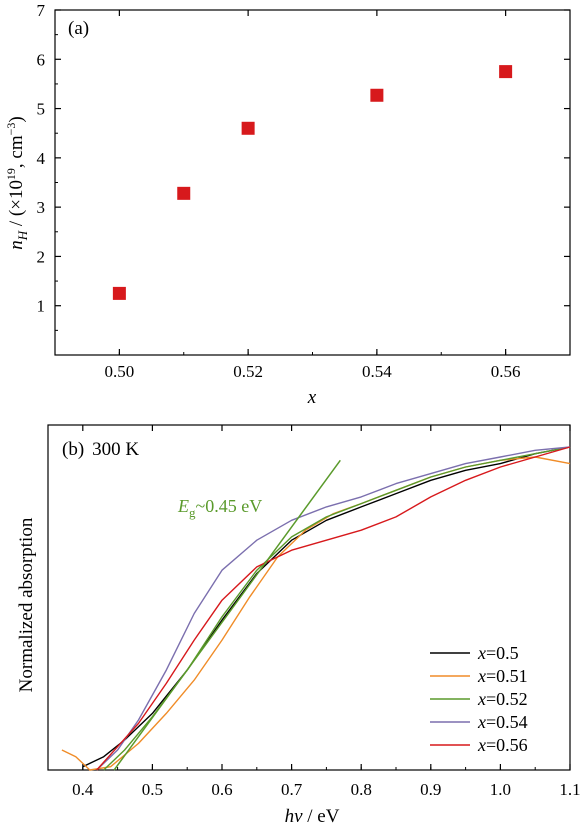 This screenshot has height=833, width=583. Describe the element at coordinates (16, 151) in the screenshot. I see `ylabel-unit: , cm` at that location.